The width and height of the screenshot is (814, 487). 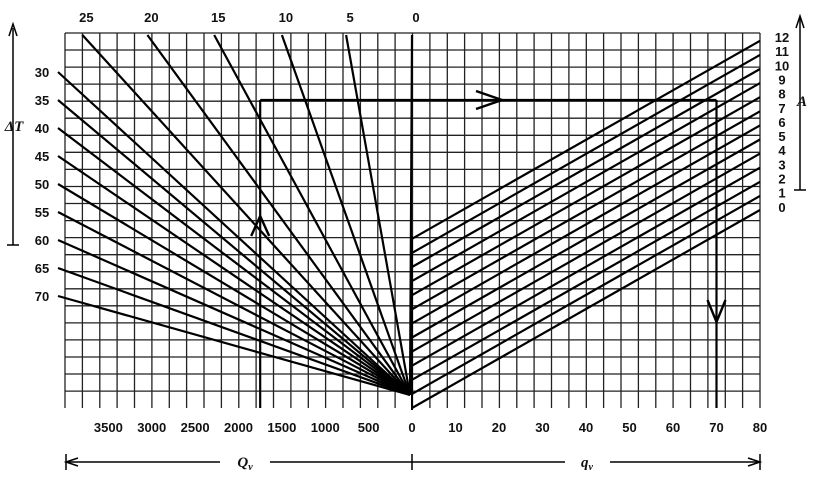 What do you see at coordinates (42, 128) in the screenshot?
I see `y-tick-label: 40` at bounding box center [42, 128].